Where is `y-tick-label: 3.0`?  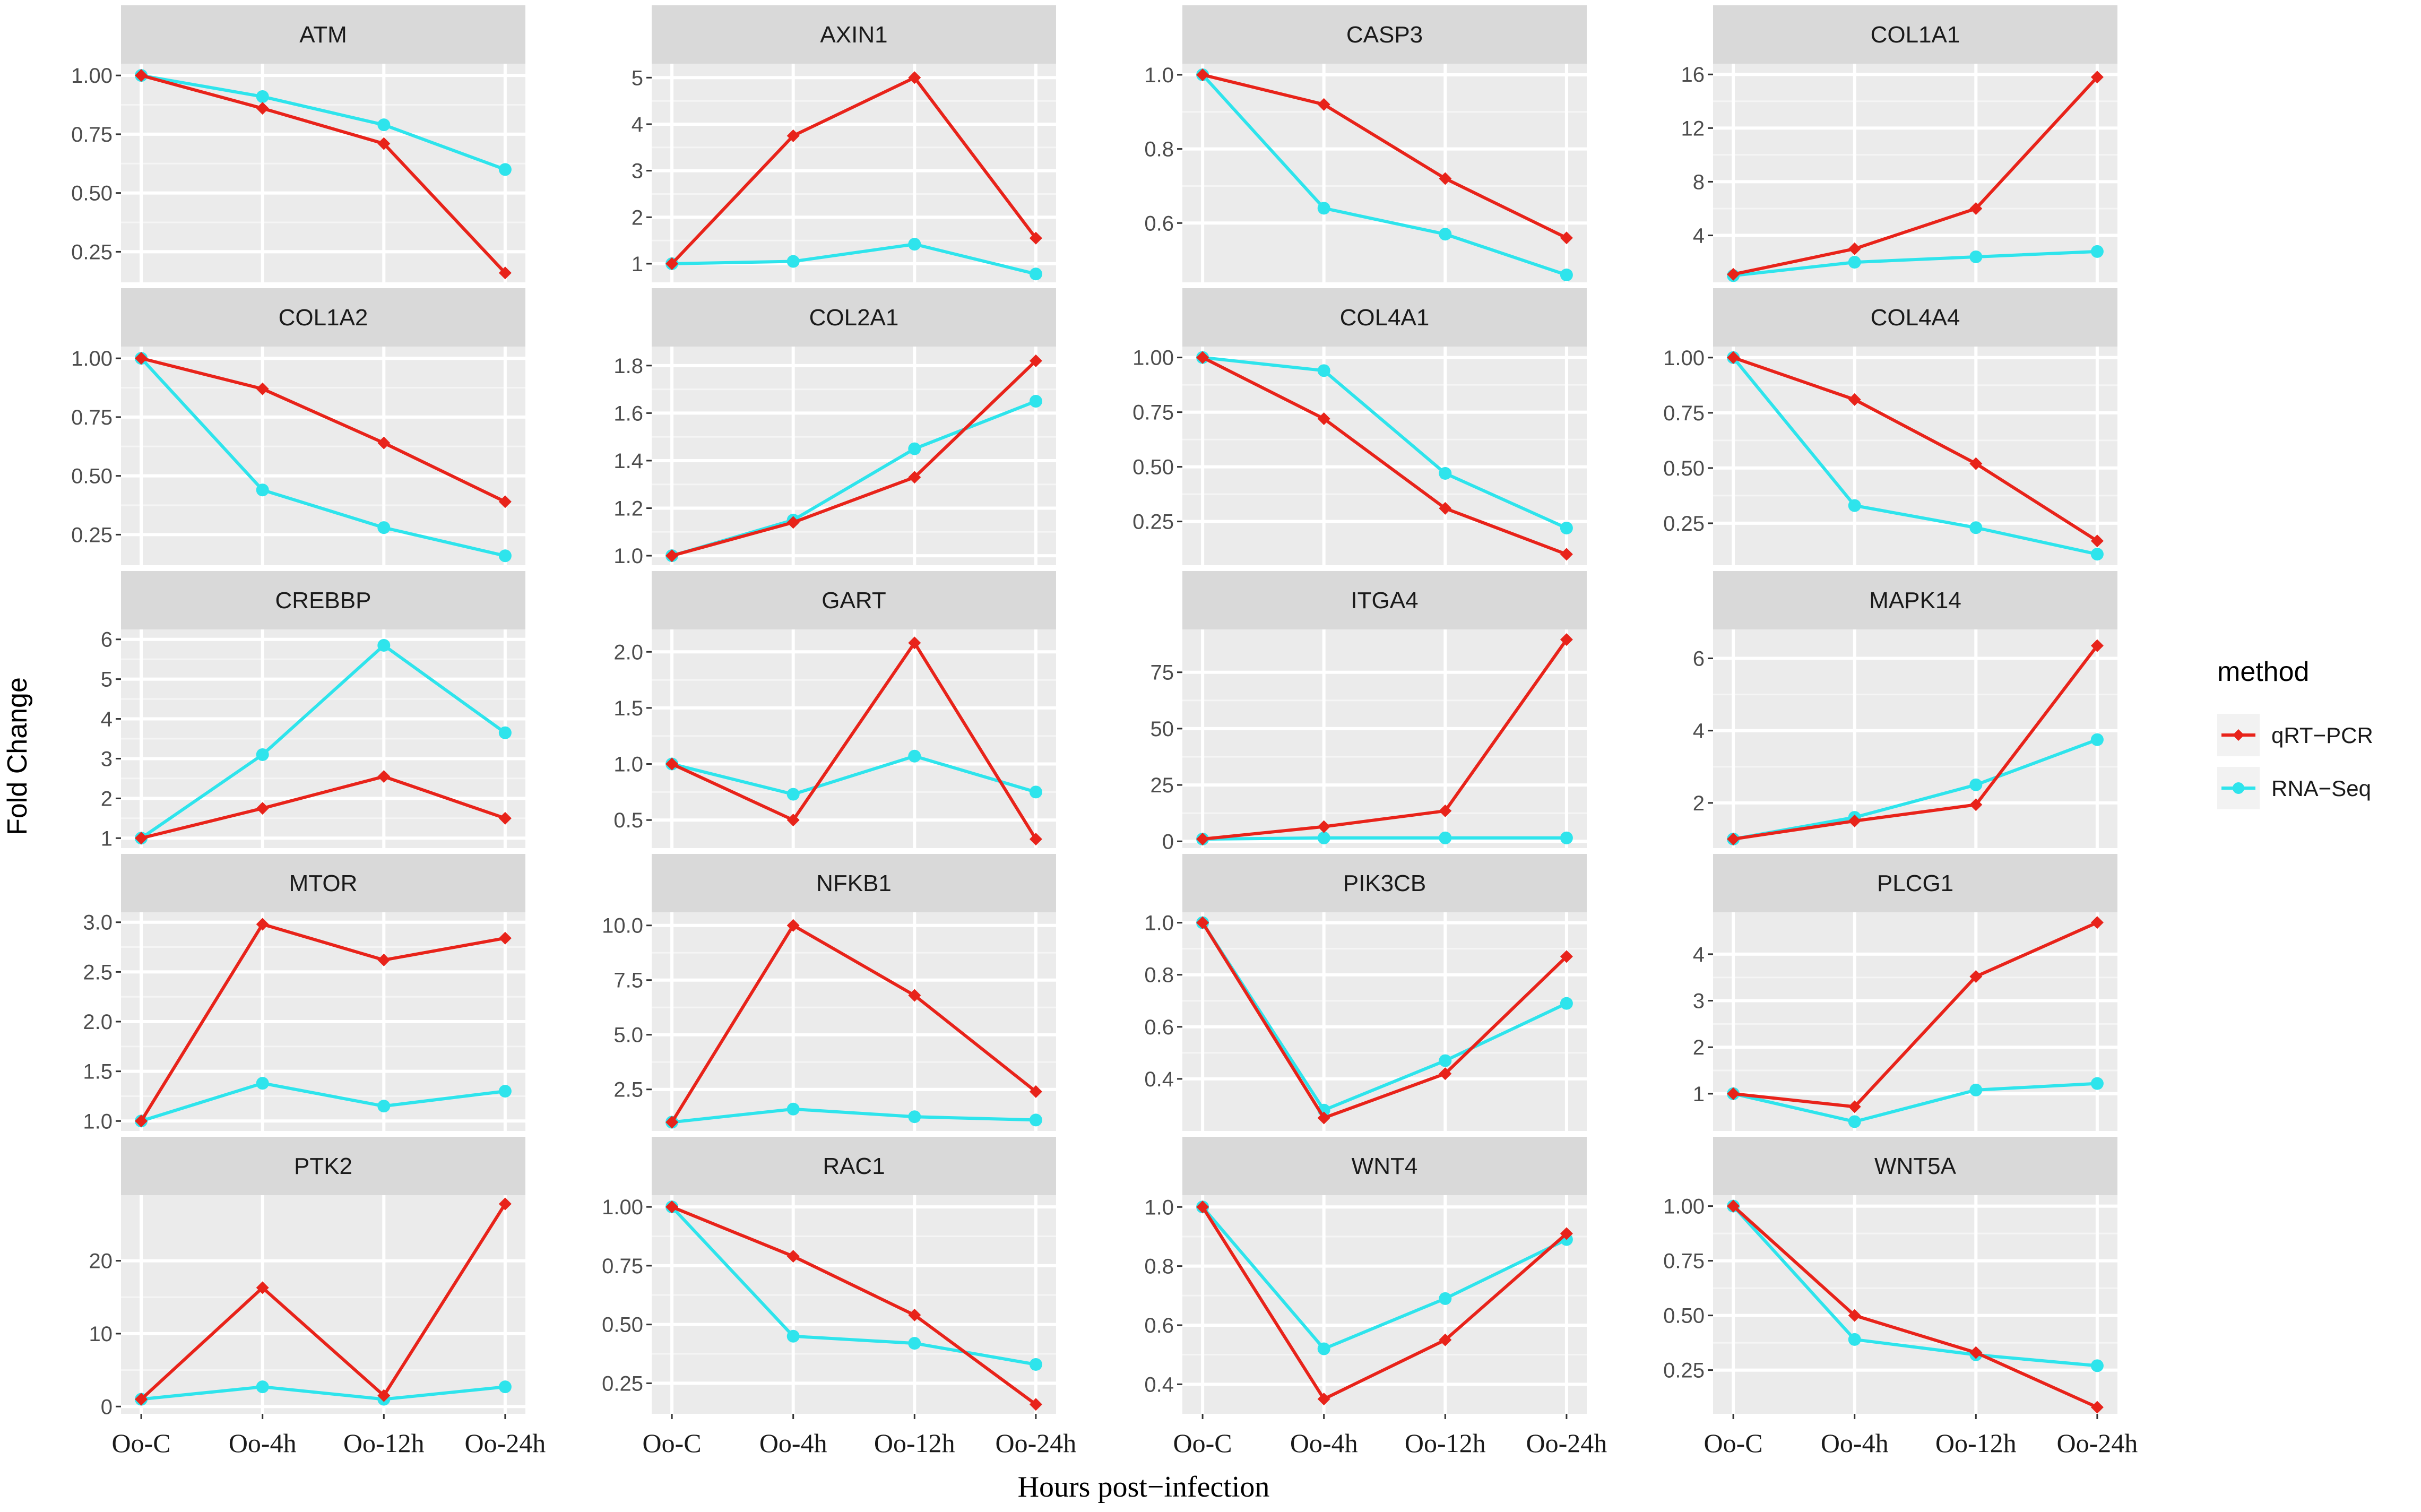 y-tick-label: 3.0 is located at coordinates (98, 923).